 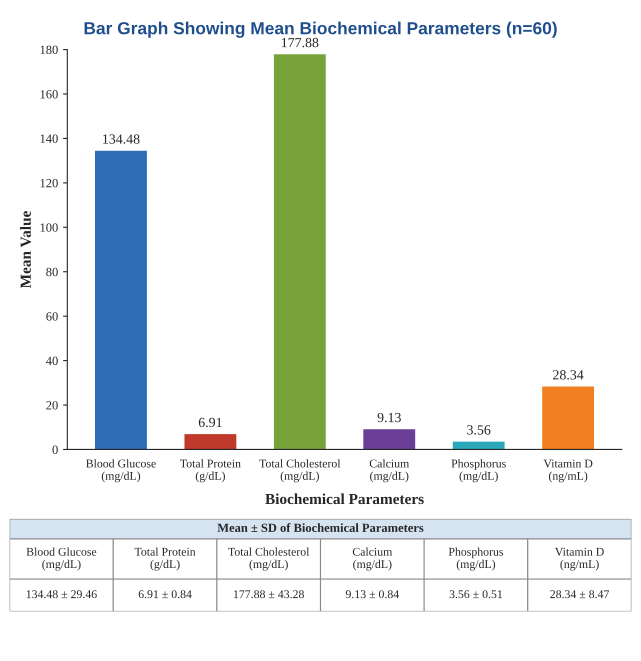 What do you see at coordinates (568, 471) in the screenshot?
I see `x-tick-label: Vitamin D (ng/mL)` at bounding box center [568, 471].